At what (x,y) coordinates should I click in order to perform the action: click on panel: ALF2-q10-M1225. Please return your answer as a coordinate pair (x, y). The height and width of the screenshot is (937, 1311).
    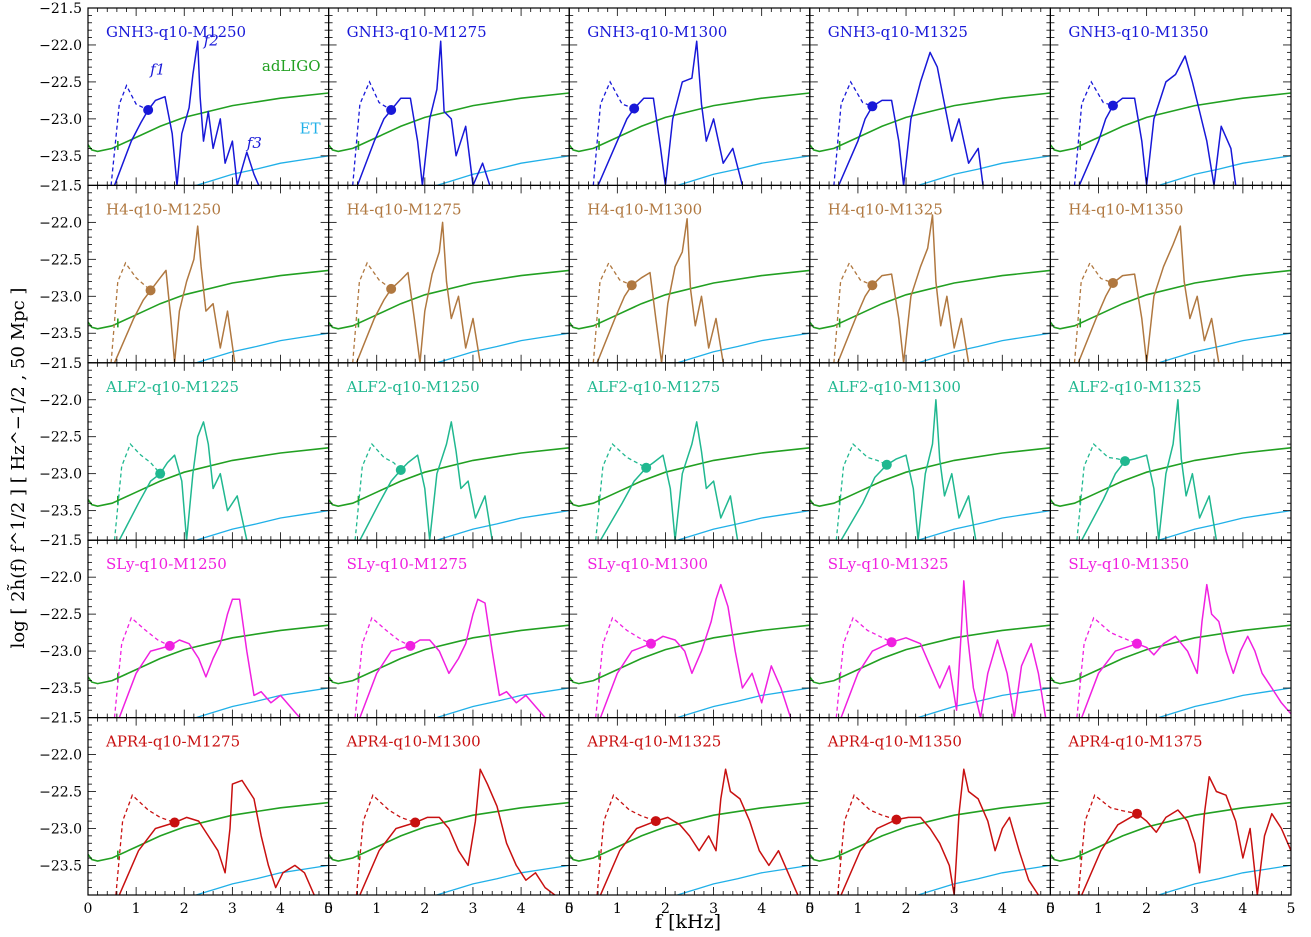
    Looking at the image, I should click on (208, 451).